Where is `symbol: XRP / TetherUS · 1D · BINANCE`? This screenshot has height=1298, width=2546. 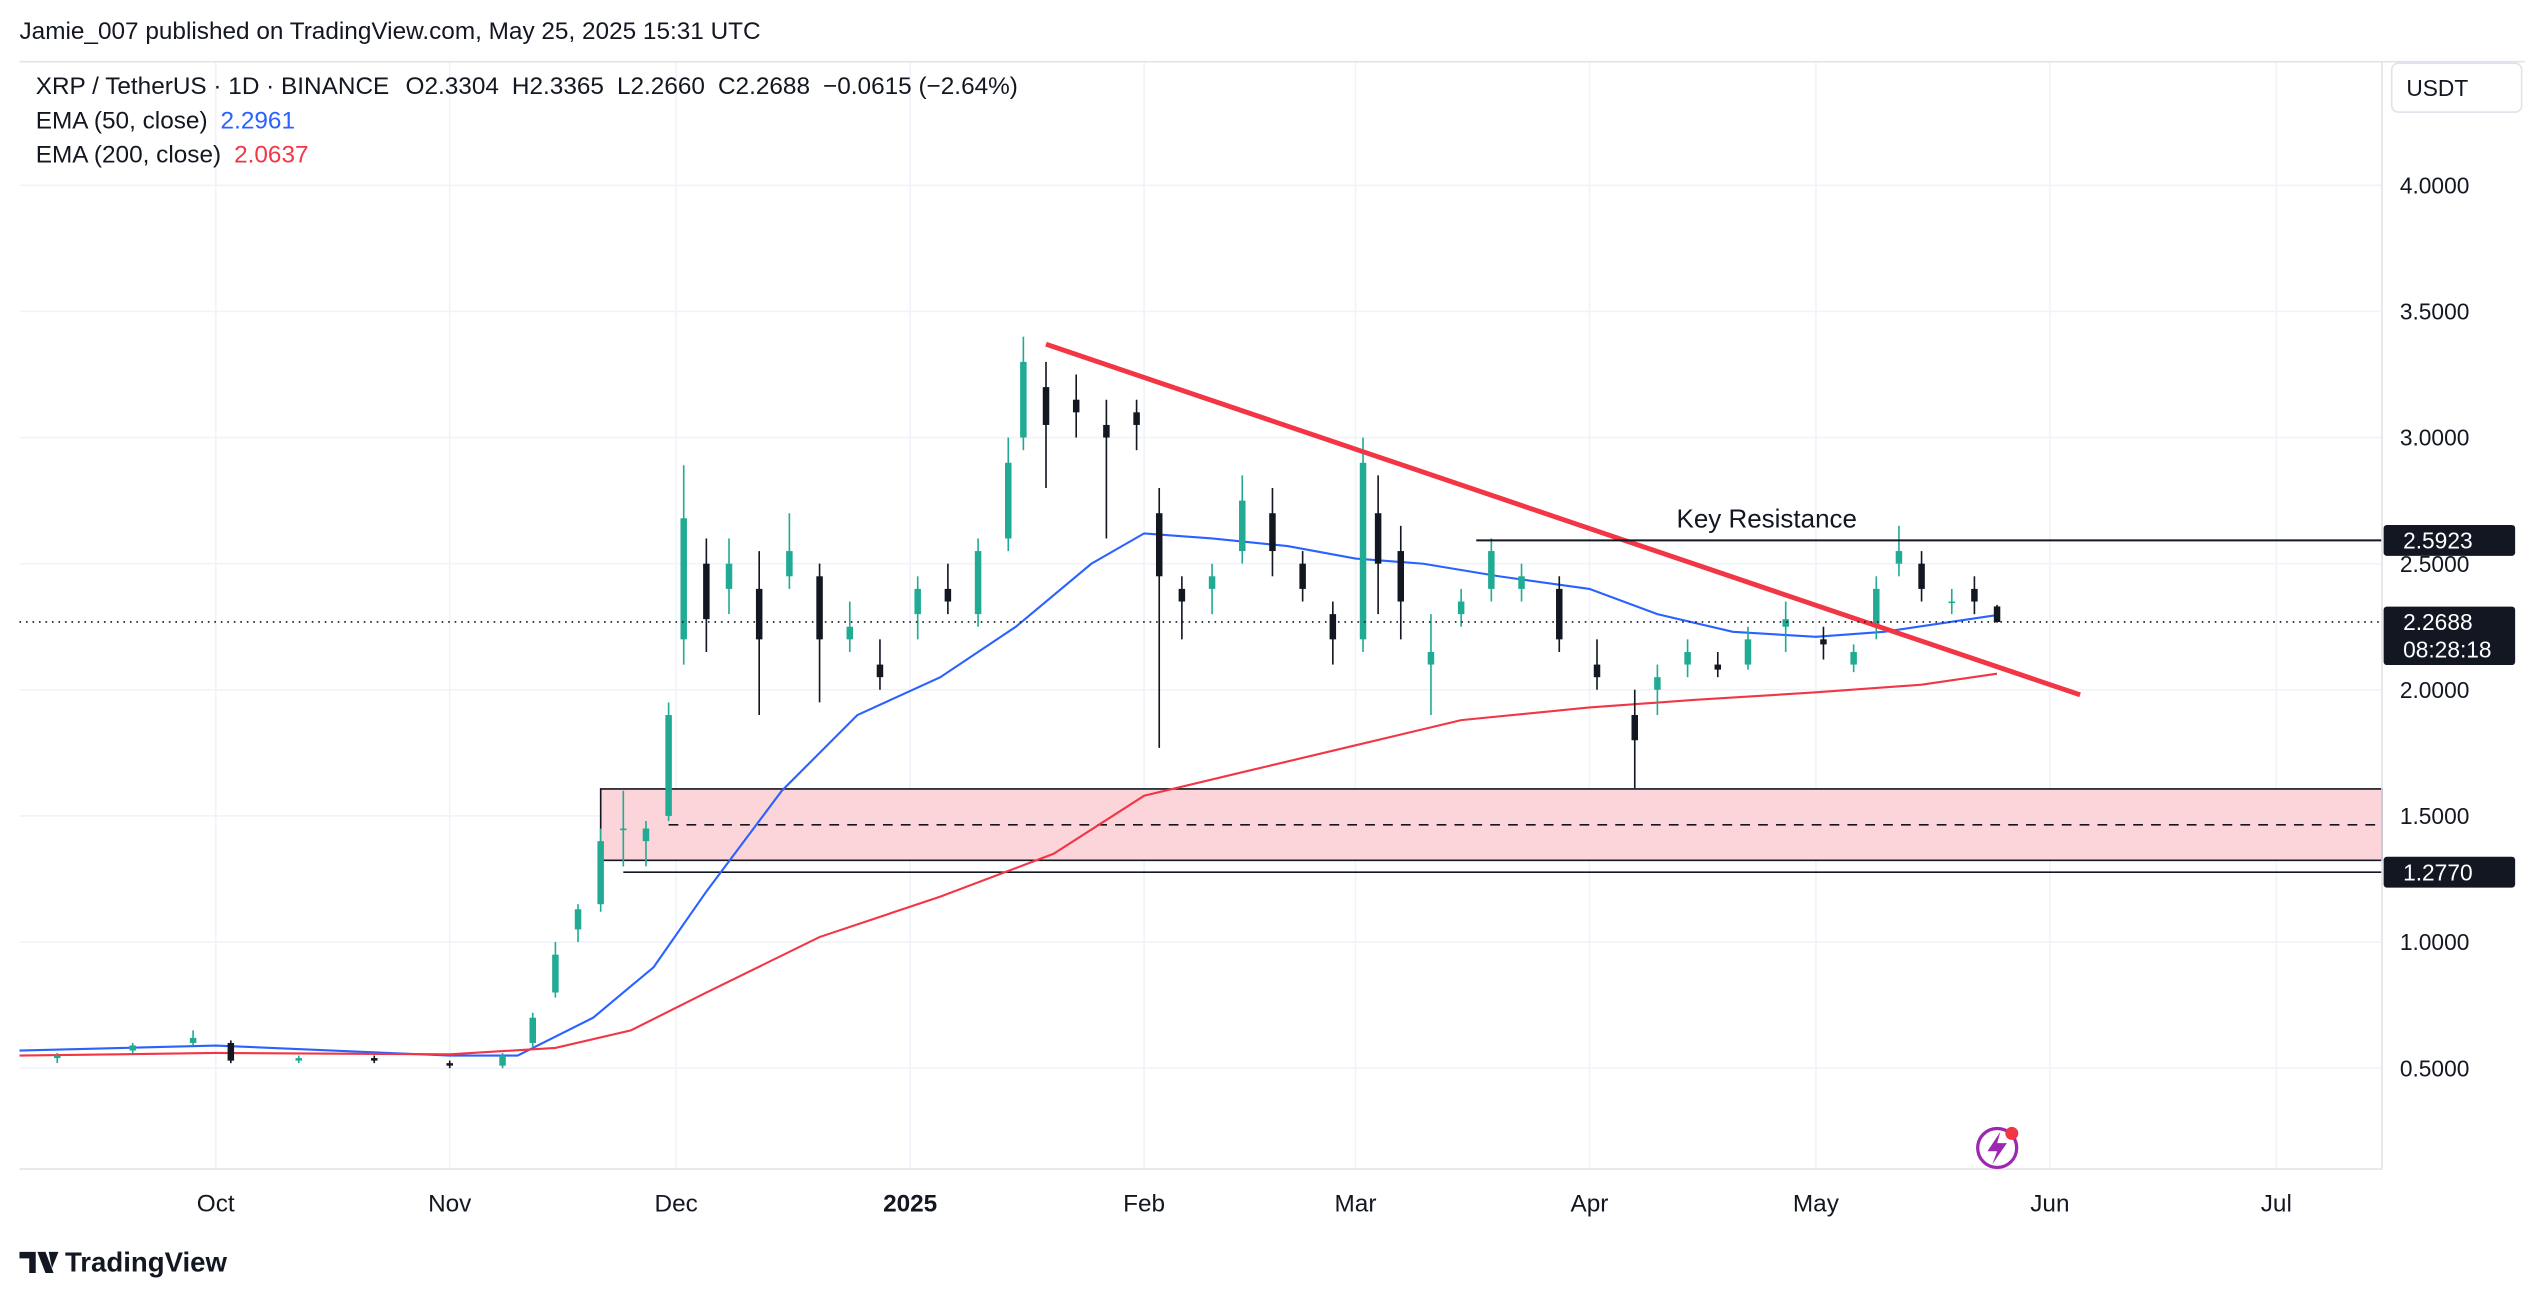 symbol: XRP / TetherUS · 1D · BINANCE is located at coordinates (213, 86).